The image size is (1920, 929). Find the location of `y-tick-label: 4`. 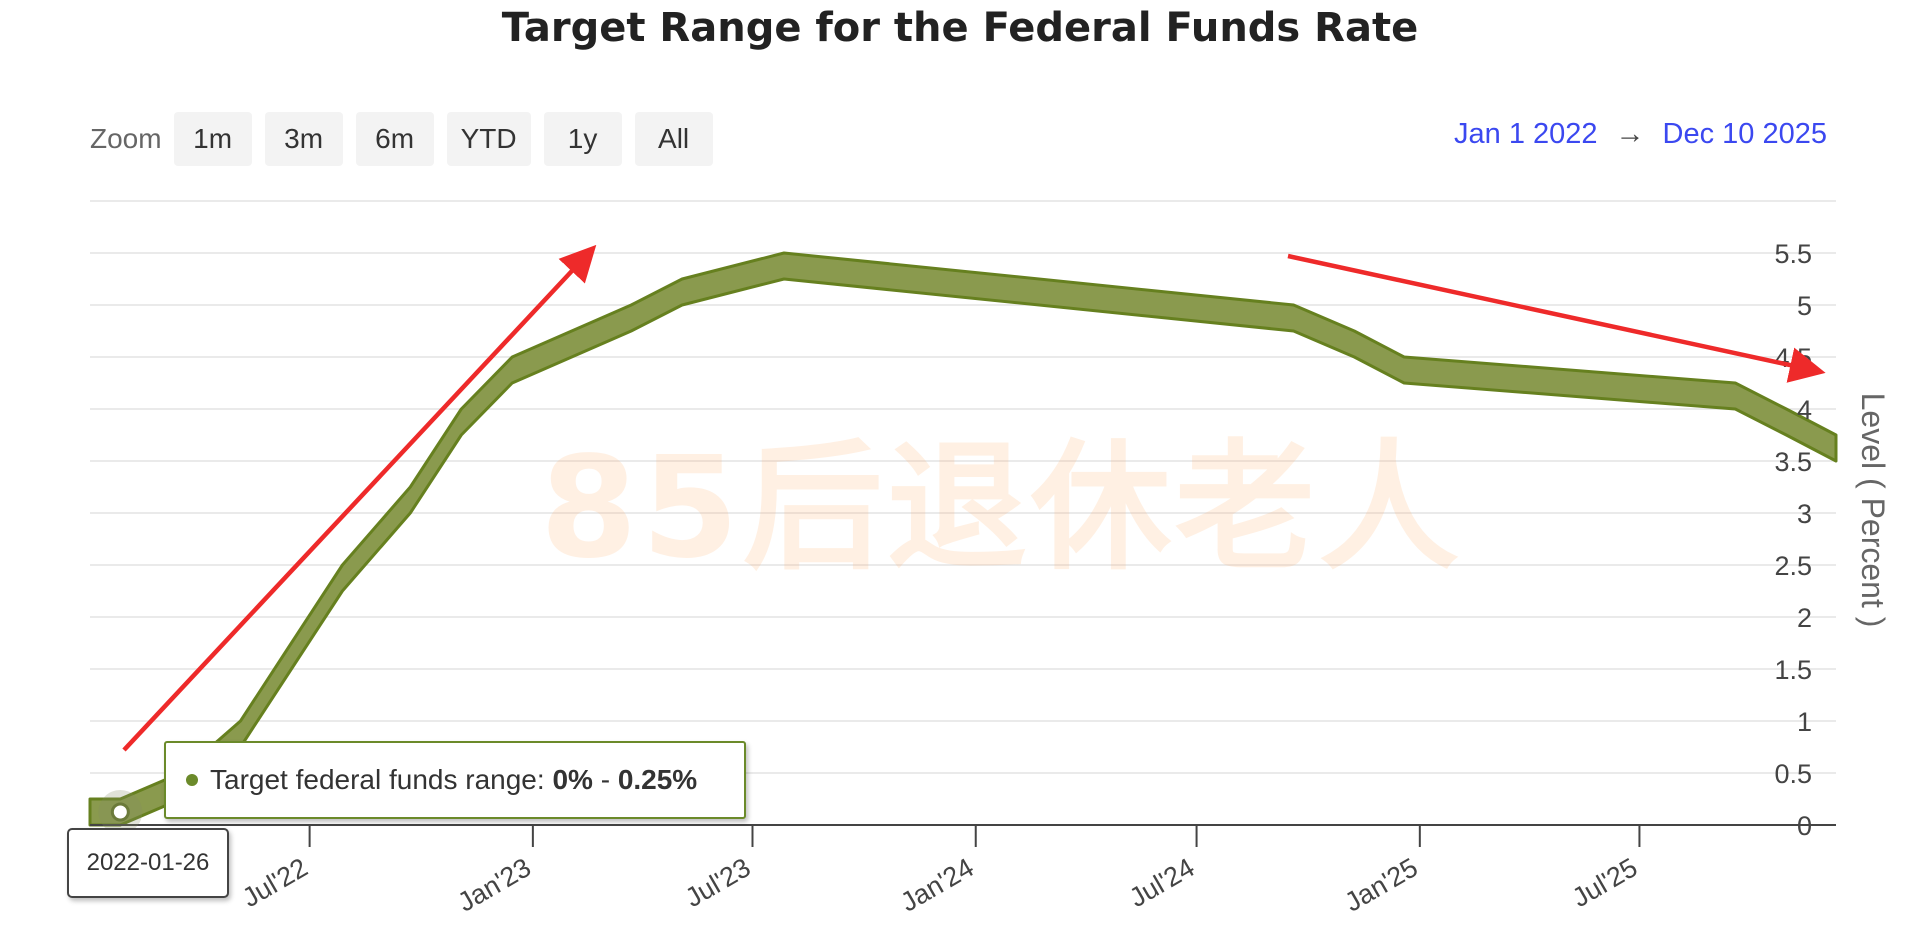

y-tick-label: 4 is located at coordinates (1804, 410).